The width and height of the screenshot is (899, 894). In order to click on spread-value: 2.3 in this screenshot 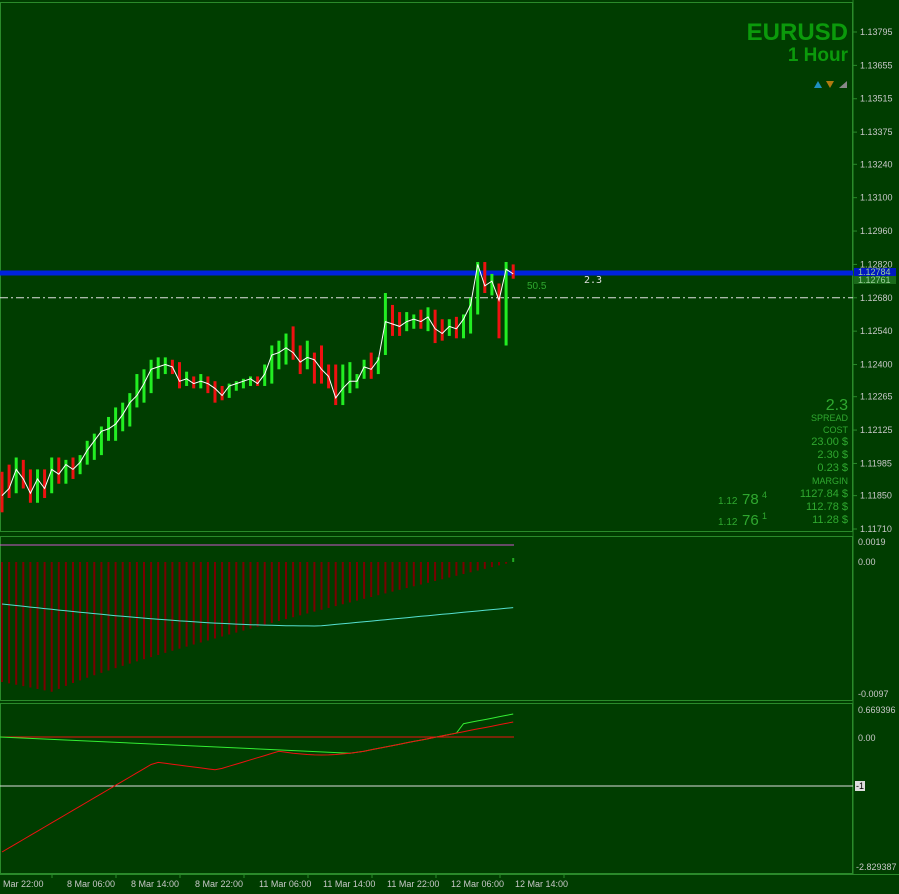, I will do `click(837, 405)`.